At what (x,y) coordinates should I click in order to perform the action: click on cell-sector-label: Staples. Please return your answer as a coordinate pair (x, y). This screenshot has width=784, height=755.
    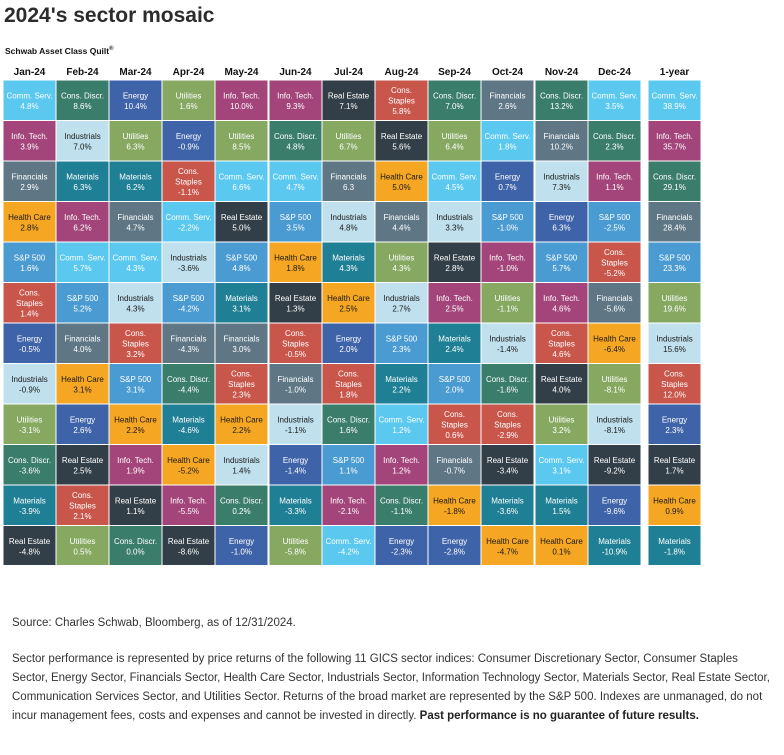
    Looking at the image, I should click on (82, 506).